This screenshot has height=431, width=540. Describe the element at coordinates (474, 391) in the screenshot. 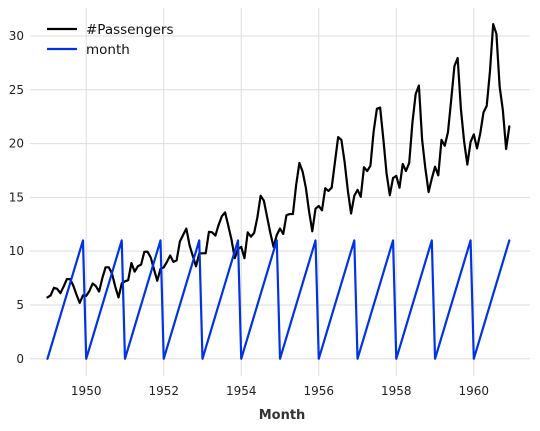

I see `x-tick-label: 1960` at that location.